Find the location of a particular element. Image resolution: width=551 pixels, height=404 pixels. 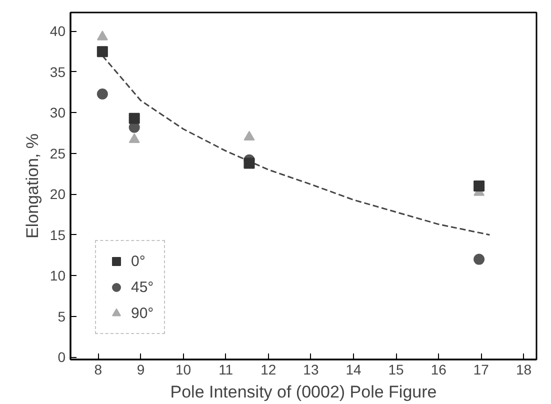

y-tick-label: 20 is located at coordinates (58, 194).